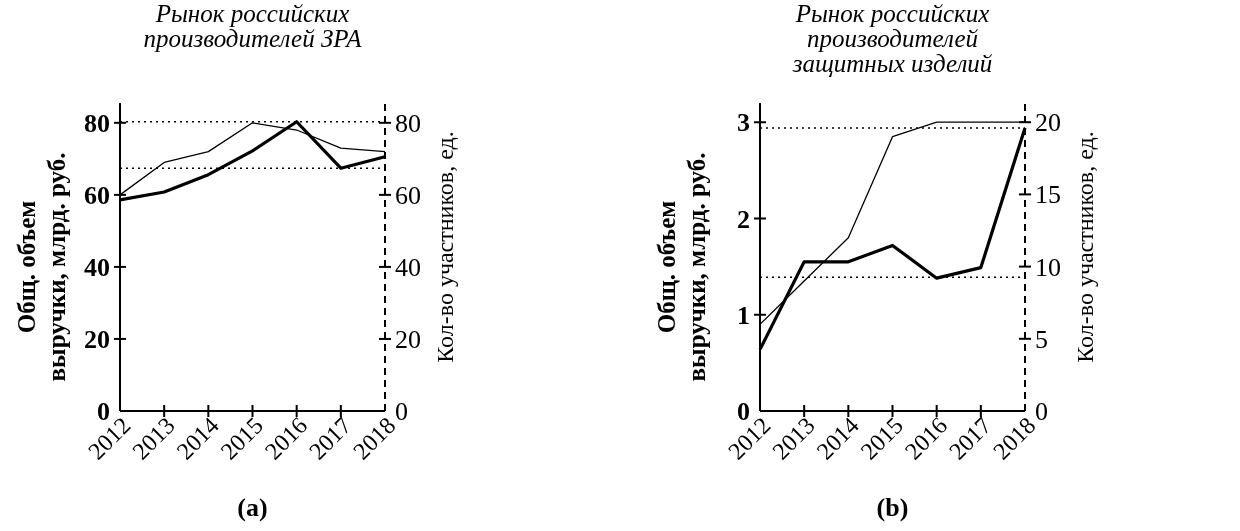 This screenshot has height=531, width=1240. What do you see at coordinates (1041, 339) in the screenshot?
I see `y2-tick-label: 5` at bounding box center [1041, 339].